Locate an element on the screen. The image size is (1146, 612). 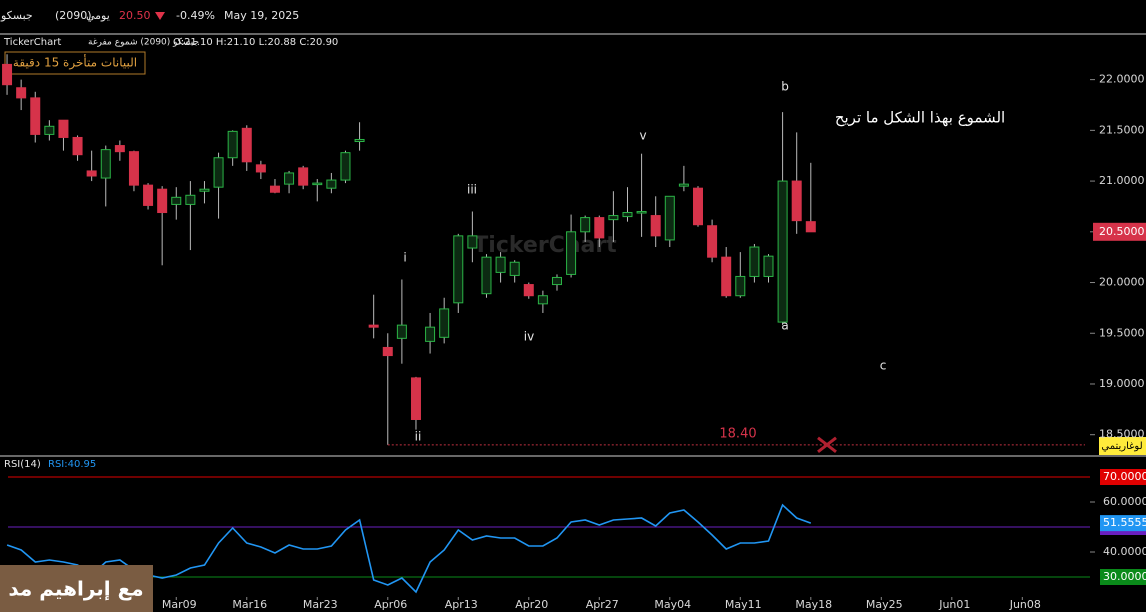
x-tick-label: Jun01 is located at coordinates (954, 604).